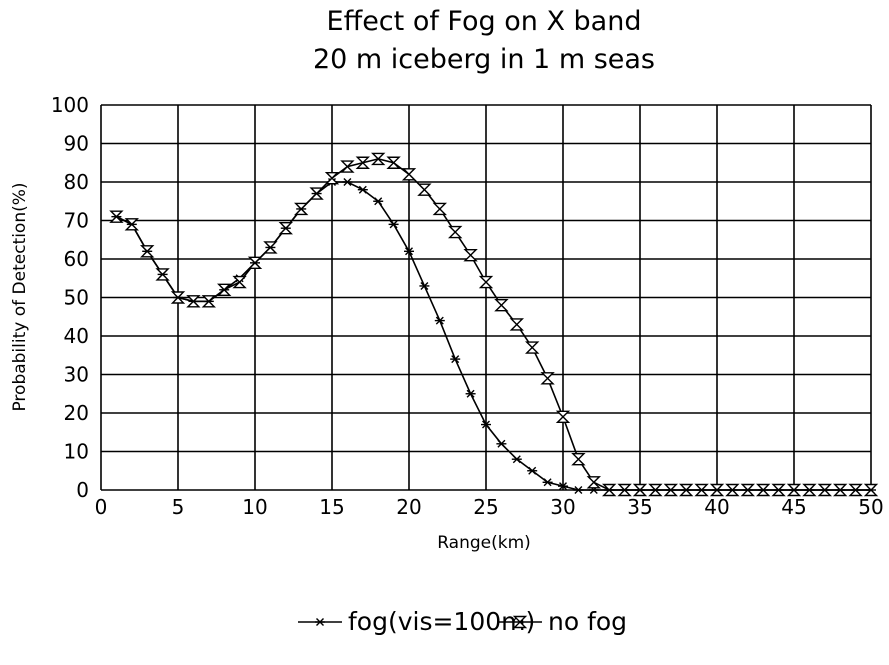 The width and height of the screenshot is (889, 665). What do you see at coordinates (20, 296) in the screenshot?
I see `y-axis-label: Probability of Detection(%)` at bounding box center [20, 296].